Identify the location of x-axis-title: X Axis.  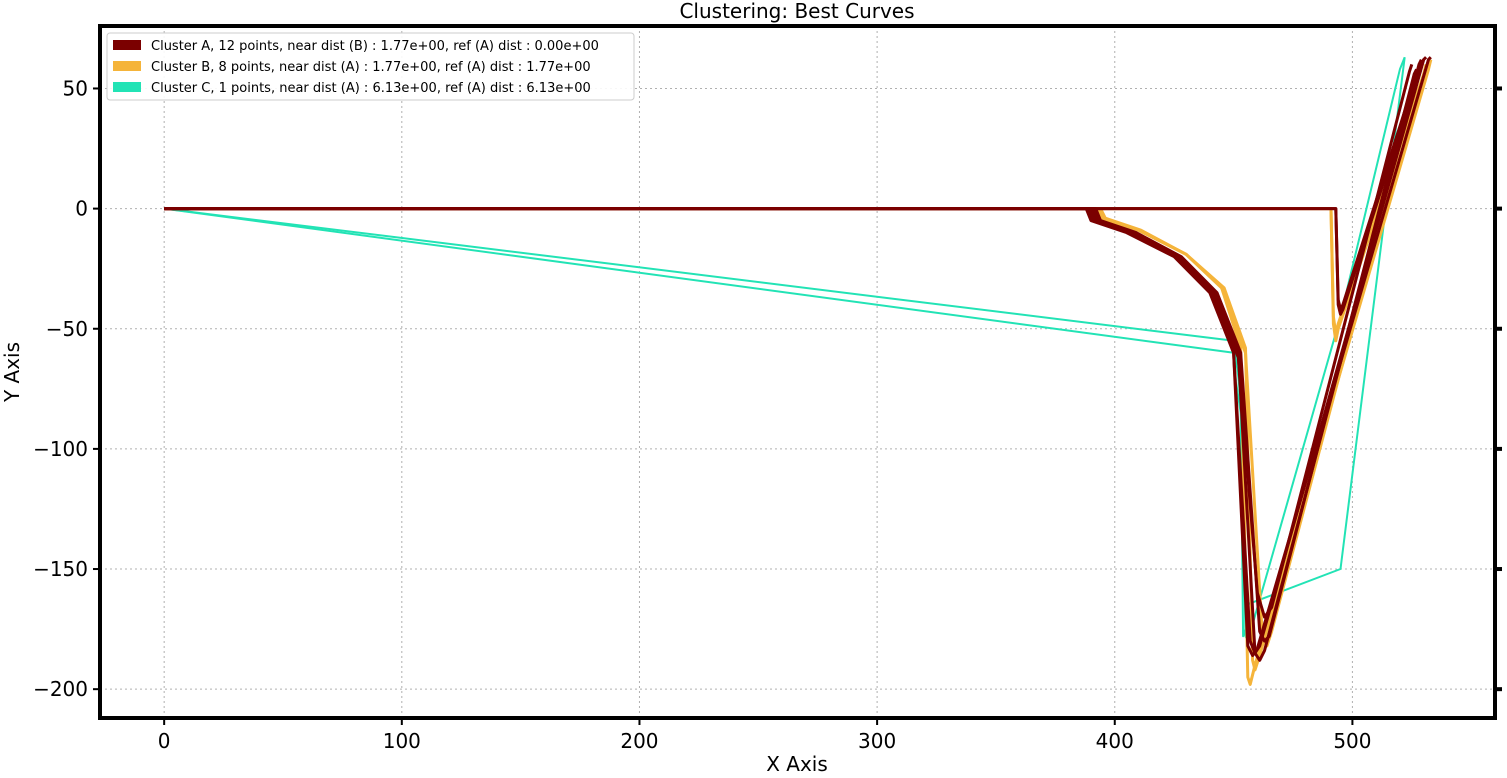
(797, 764).